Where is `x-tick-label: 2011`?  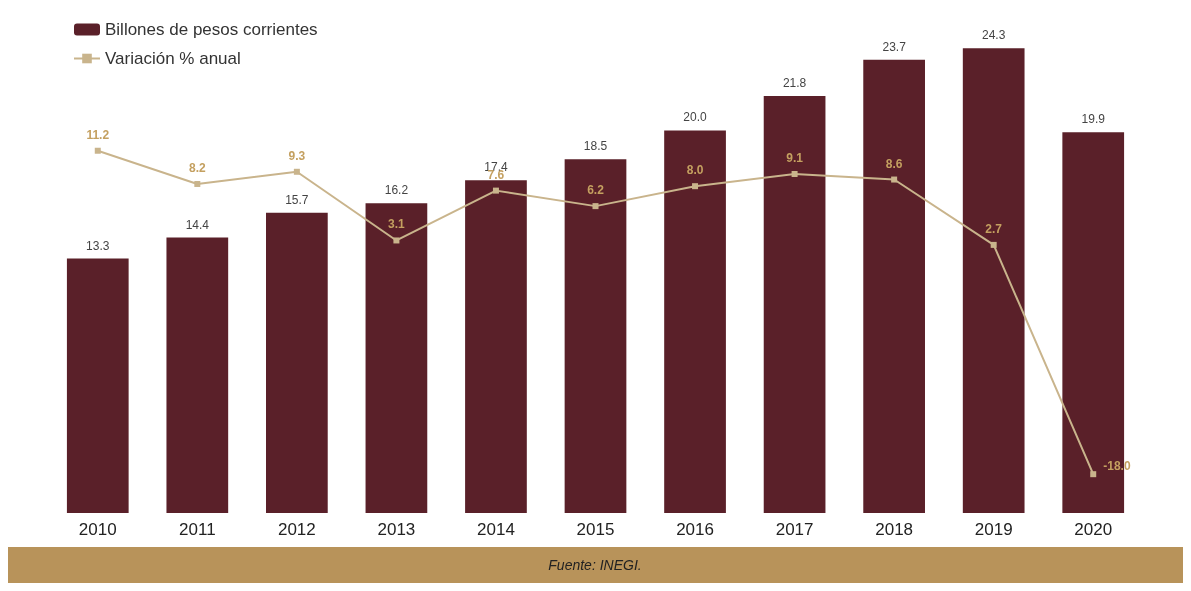 x-tick-label: 2011 is located at coordinates (197, 529).